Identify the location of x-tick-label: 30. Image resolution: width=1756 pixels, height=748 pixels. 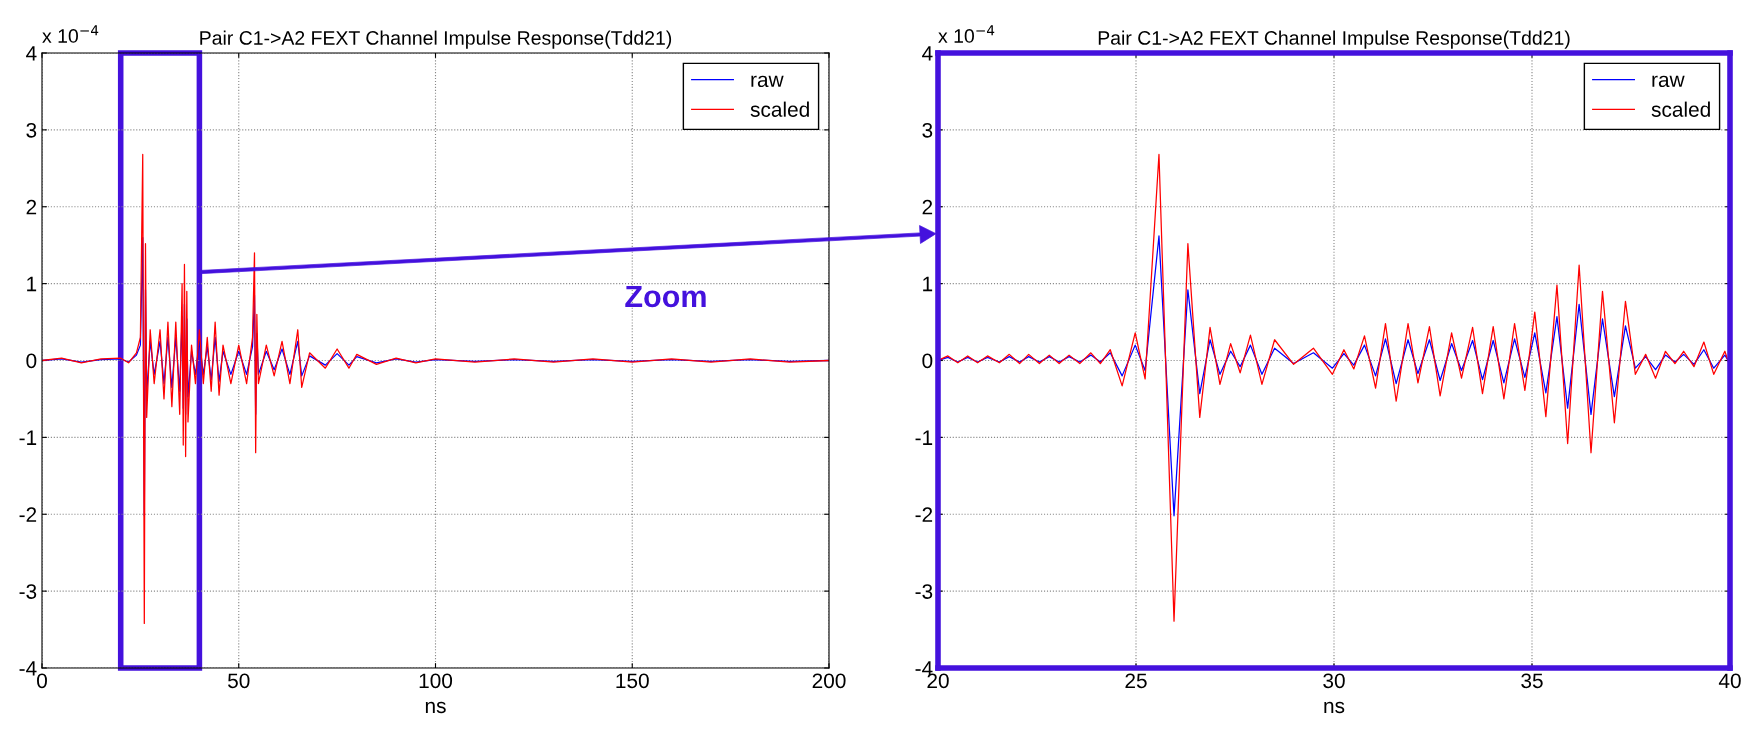
(1334, 681).